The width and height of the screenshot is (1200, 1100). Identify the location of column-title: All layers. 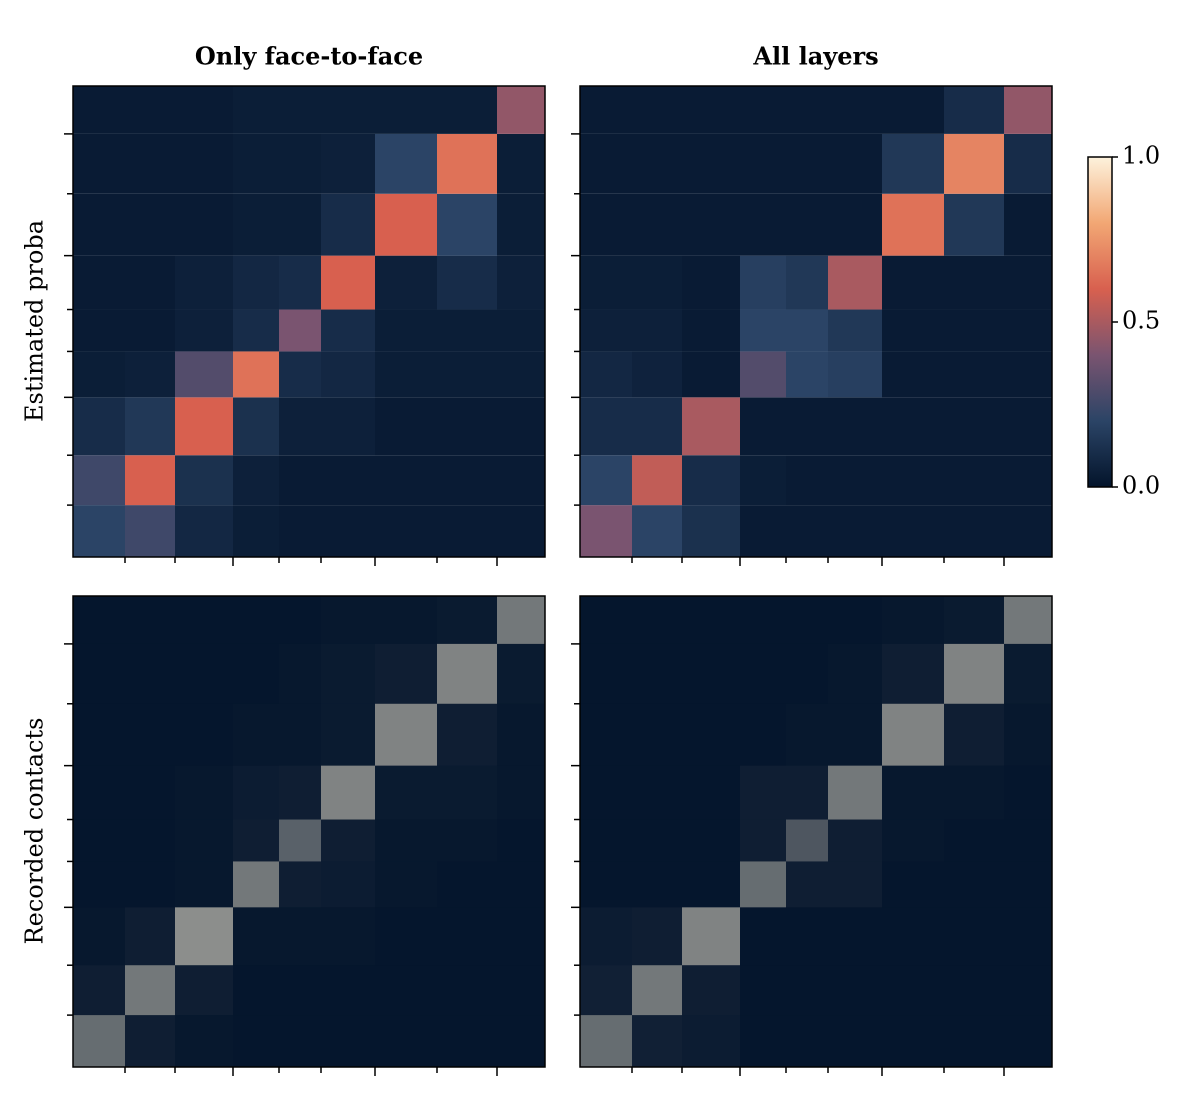
(815, 56).